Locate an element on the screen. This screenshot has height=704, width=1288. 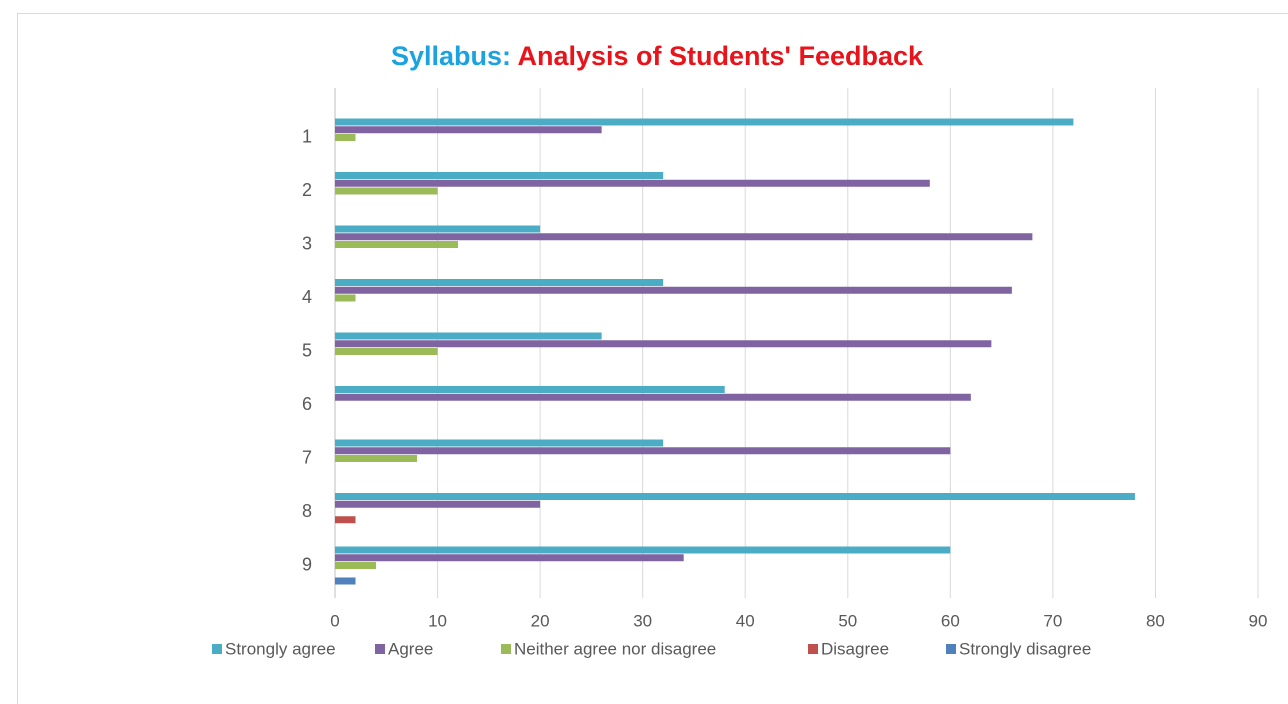
x-tick-label: 60 is located at coordinates (950, 620).